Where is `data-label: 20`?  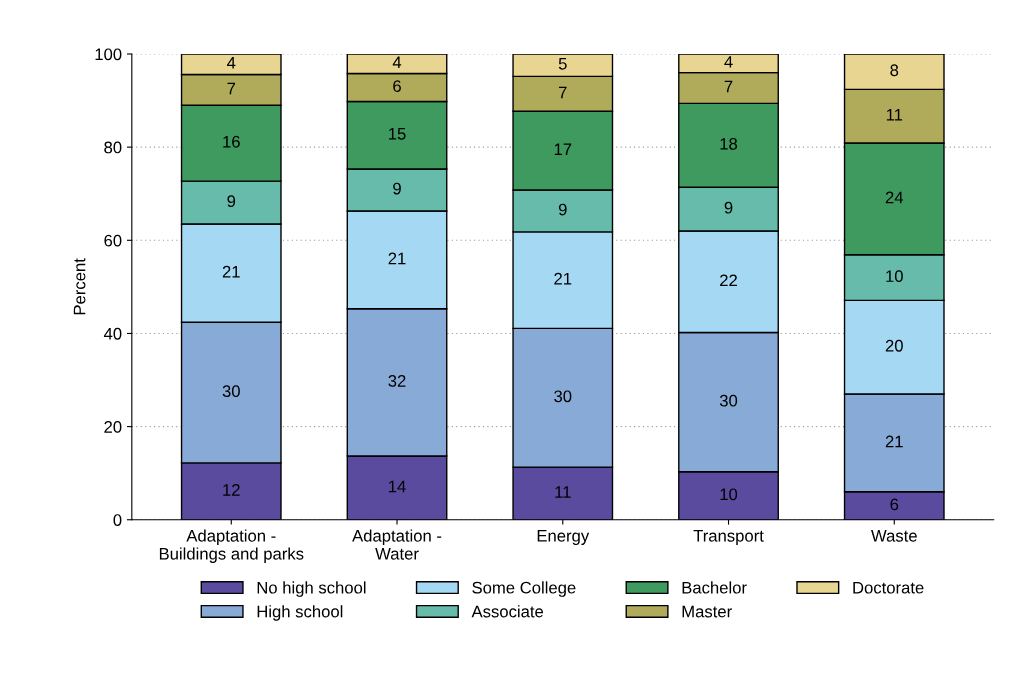
data-label: 20 is located at coordinates (894, 345).